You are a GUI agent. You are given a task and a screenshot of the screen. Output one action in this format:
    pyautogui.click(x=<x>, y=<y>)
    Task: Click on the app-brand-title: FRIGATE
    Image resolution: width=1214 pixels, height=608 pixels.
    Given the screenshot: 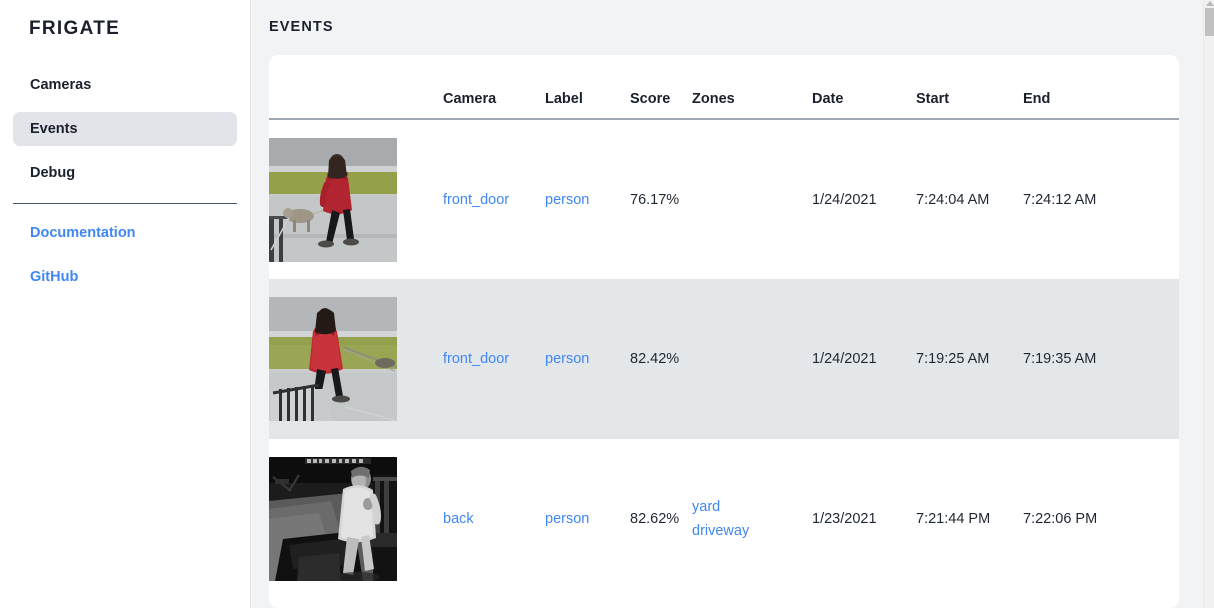 What is the action you would take?
    pyautogui.click(x=75, y=28)
    